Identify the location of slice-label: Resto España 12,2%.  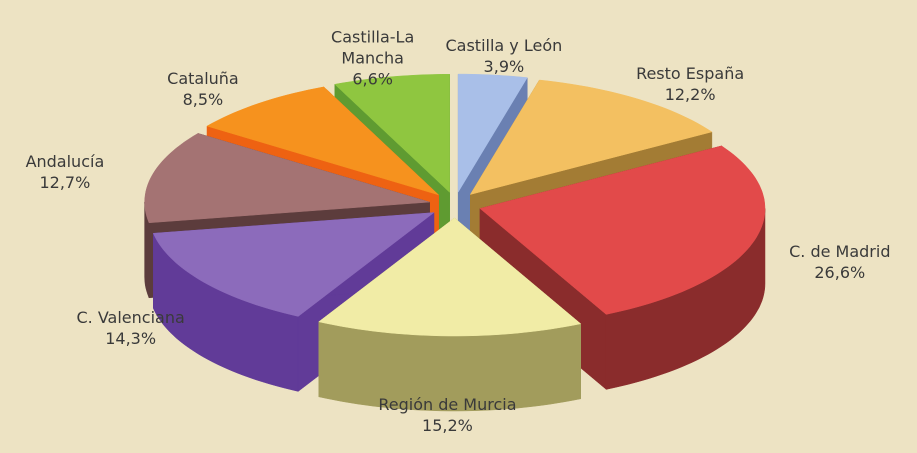
(690, 84).